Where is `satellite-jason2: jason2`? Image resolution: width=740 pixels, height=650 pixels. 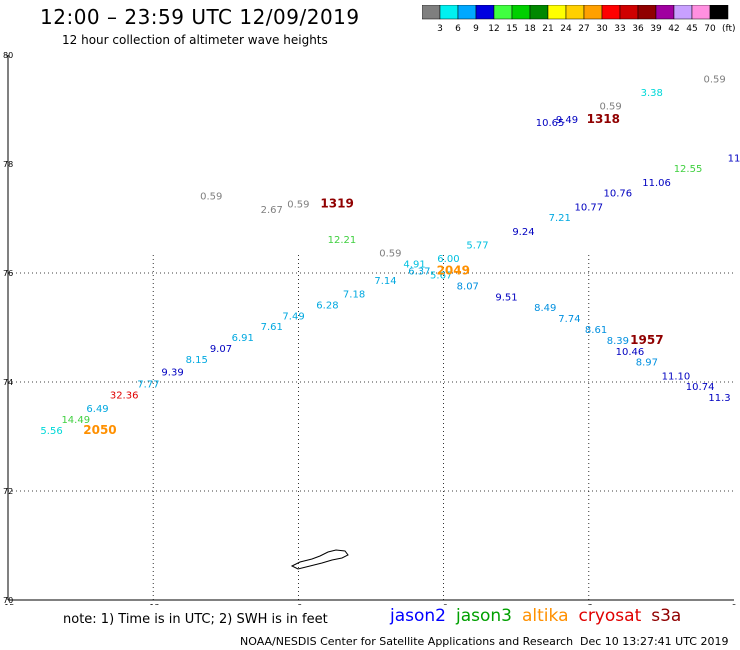 satellite-jason2: jason2 is located at coordinates (418, 616).